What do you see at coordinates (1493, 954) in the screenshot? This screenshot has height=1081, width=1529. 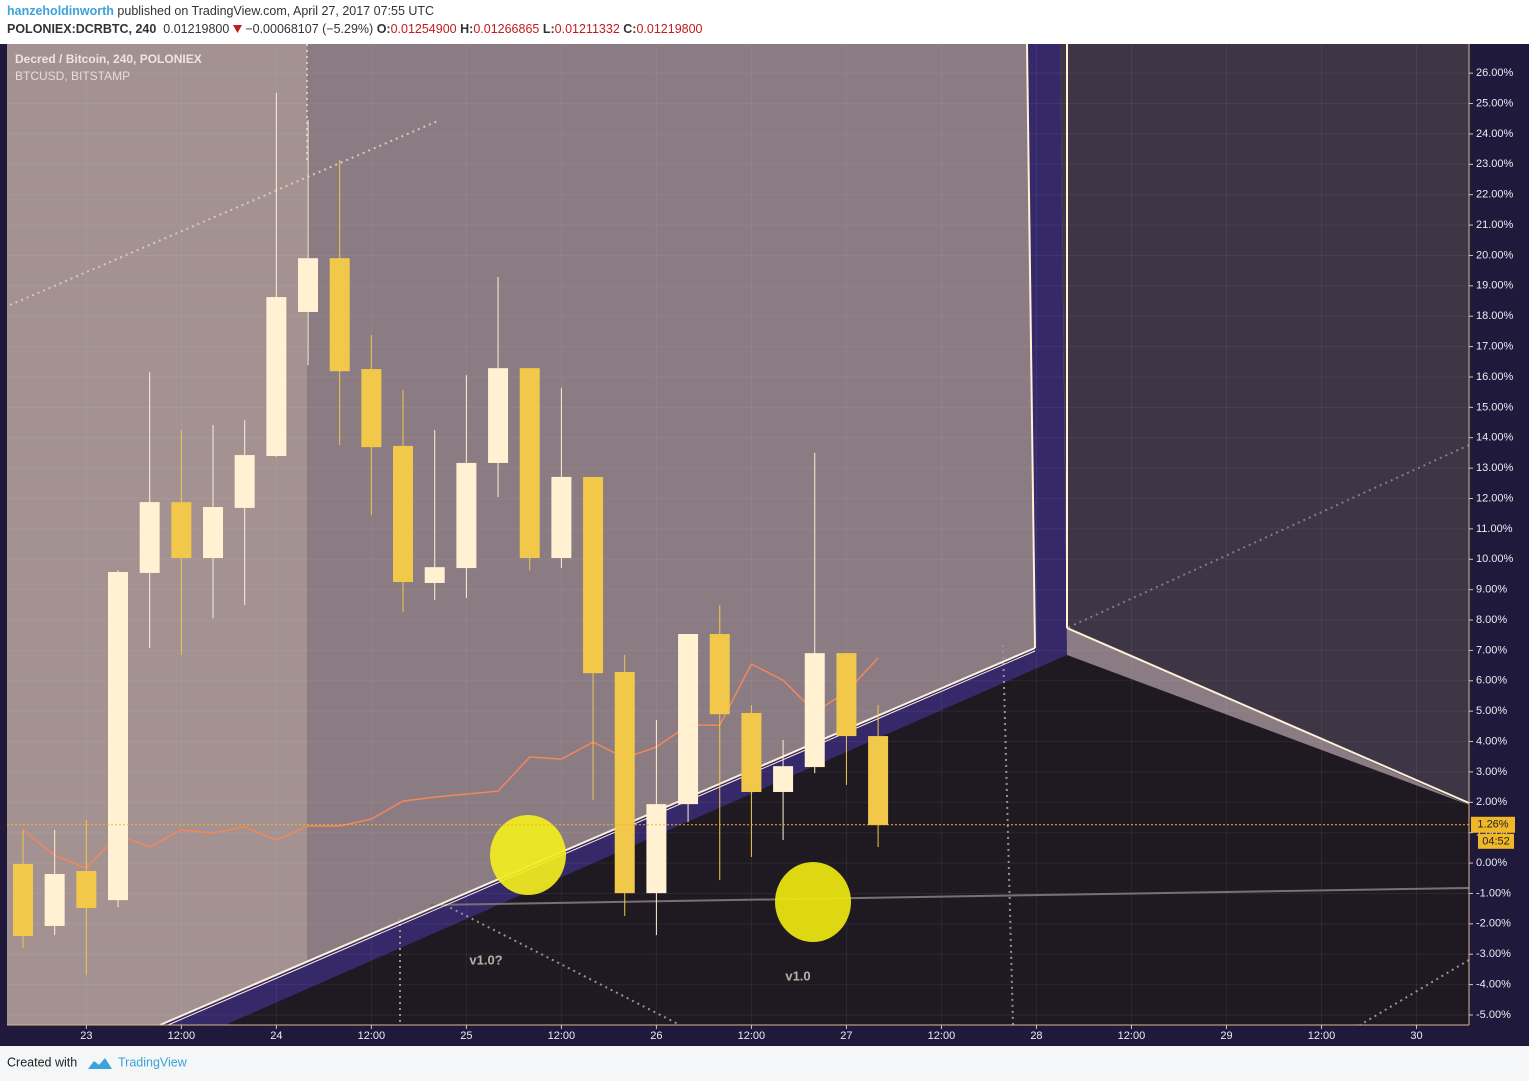 I see `y-tick-label: -3.00%` at bounding box center [1493, 954].